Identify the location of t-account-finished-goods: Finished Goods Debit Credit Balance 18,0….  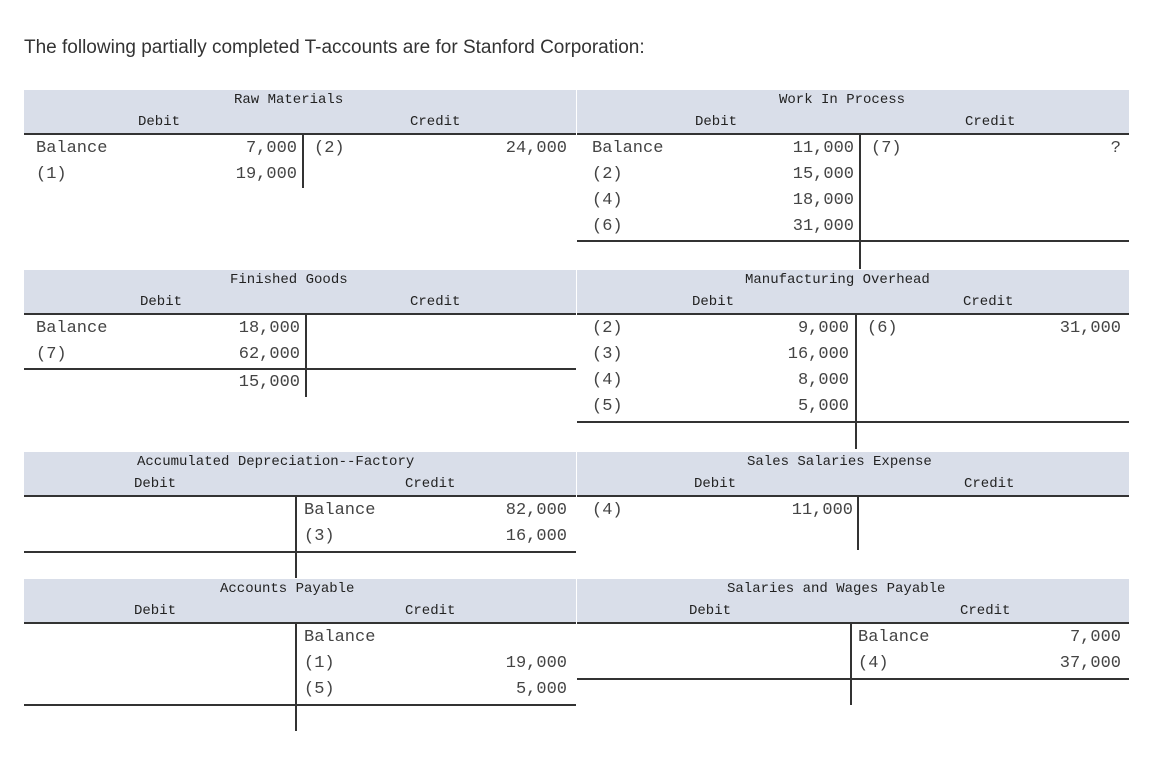
(300, 337).